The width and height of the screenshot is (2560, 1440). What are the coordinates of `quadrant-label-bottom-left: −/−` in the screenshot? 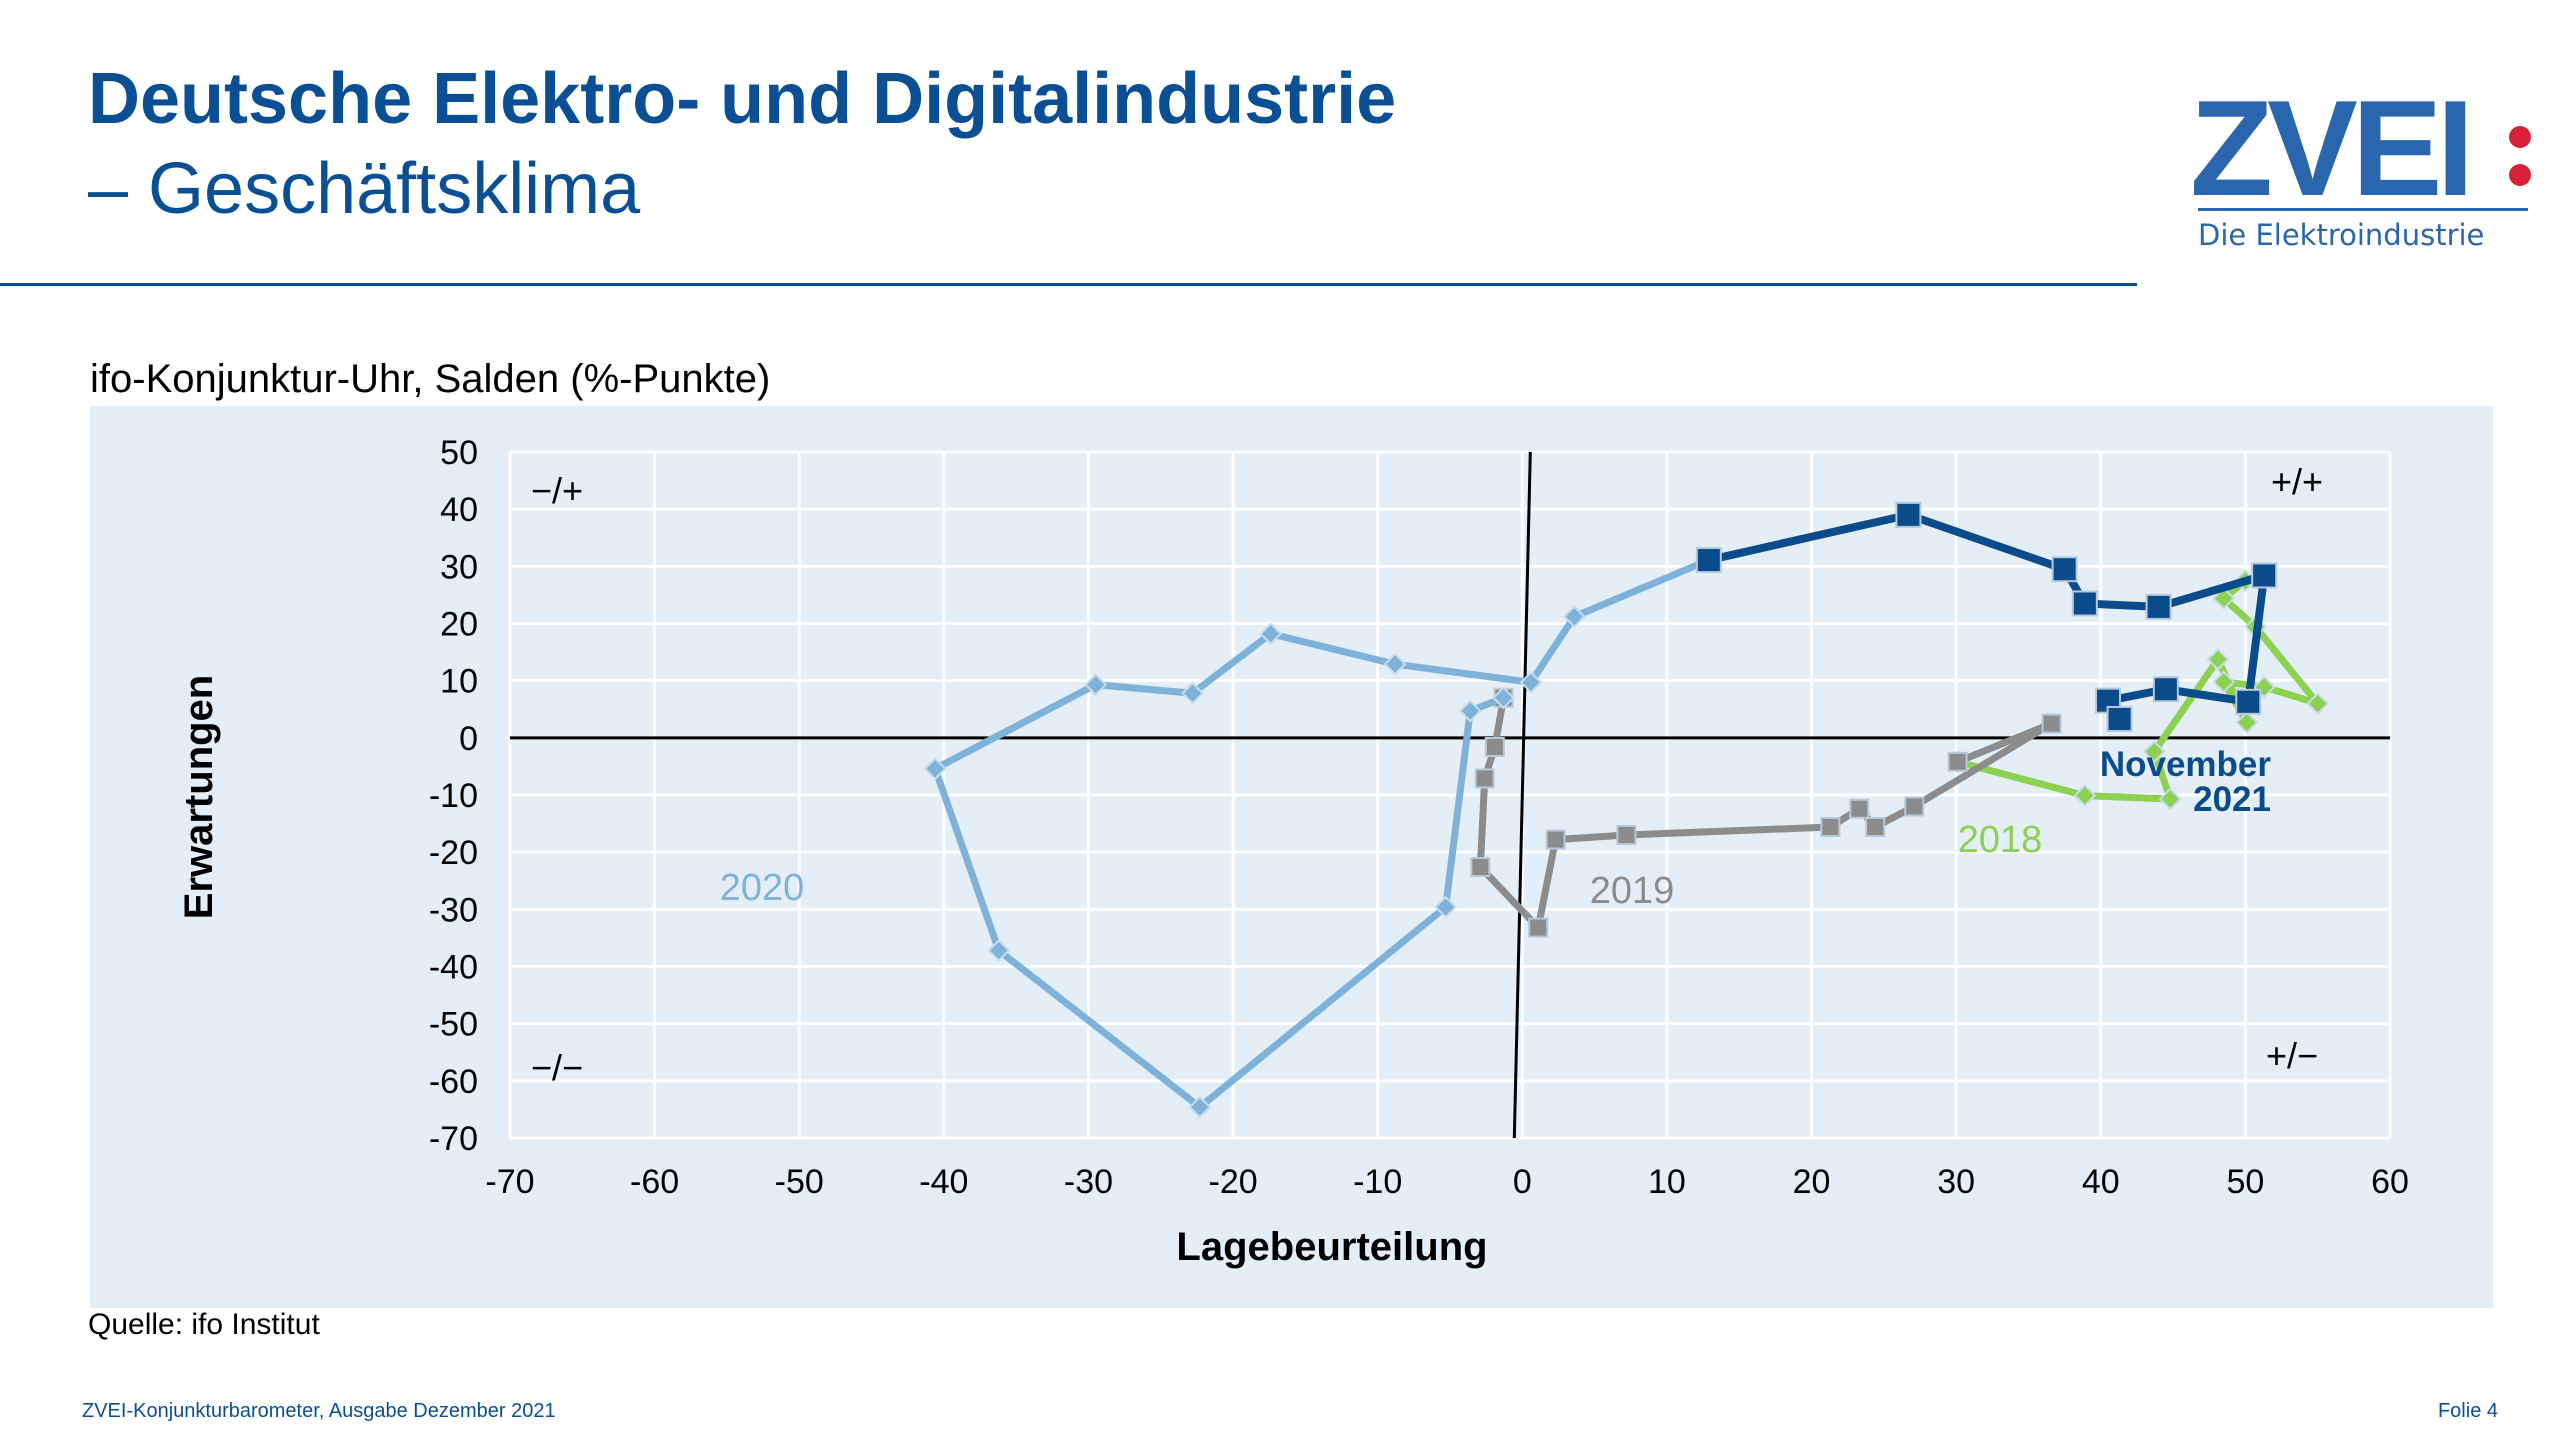 It's located at (557, 1067).